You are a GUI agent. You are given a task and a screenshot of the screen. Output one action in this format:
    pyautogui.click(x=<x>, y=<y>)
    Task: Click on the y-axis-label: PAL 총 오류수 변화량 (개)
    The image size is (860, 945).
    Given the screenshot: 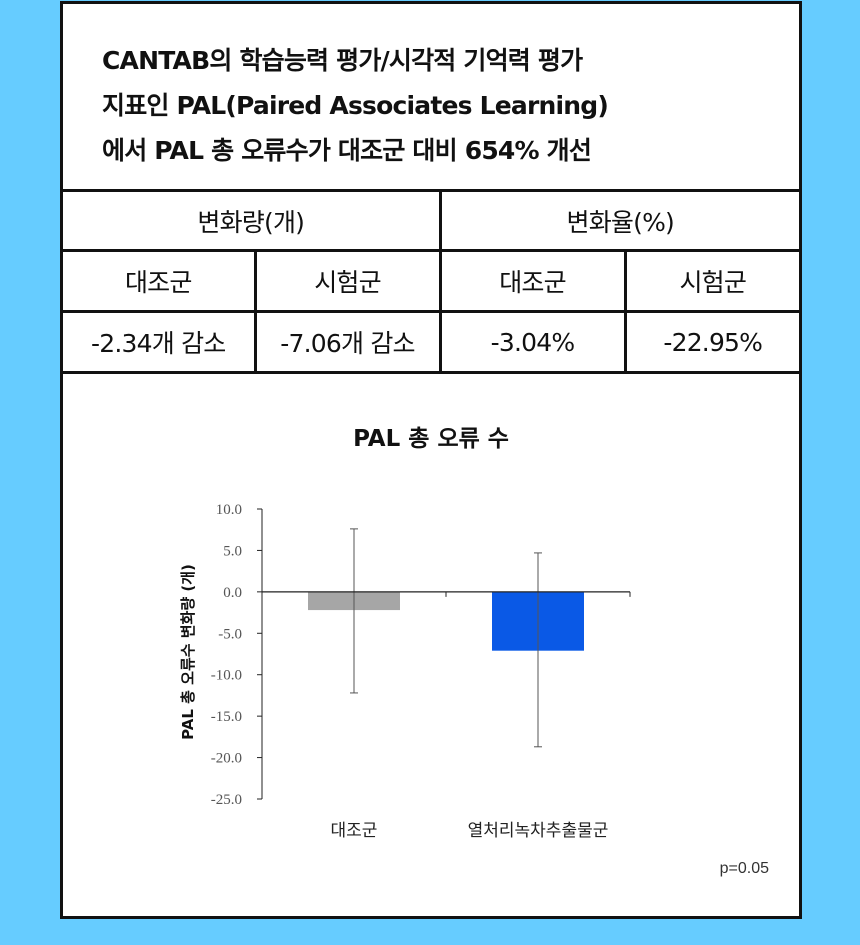 What is the action you would take?
    pyautogui.click(x=188, y=652)
    